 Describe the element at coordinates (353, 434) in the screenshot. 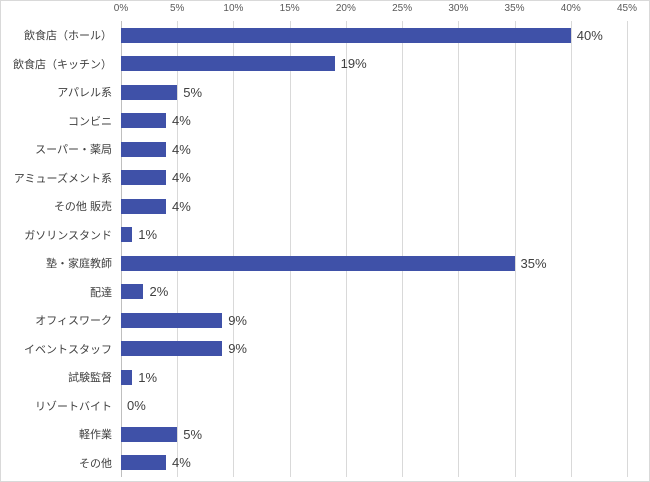

I see `bar-row: 軽作業 5%` at that location.